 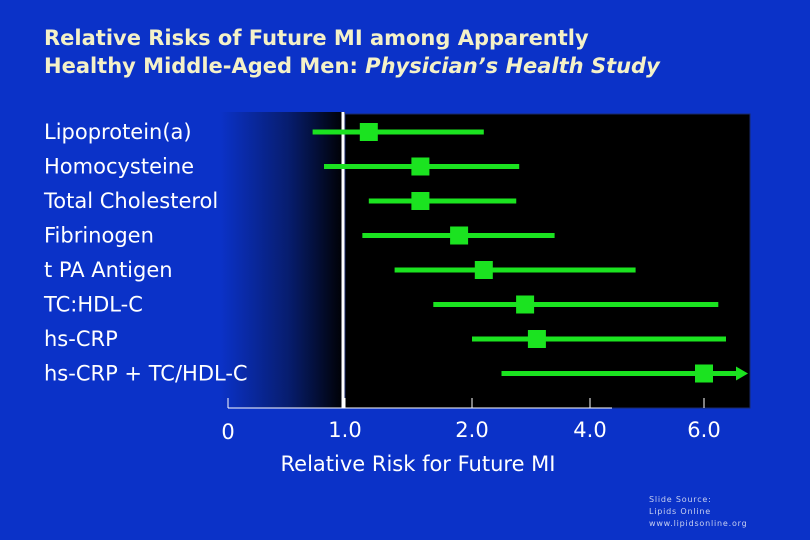 What do you see at coordinates (698, 523) in the screenshot?
I see `source-line-3: www.lipidsonline.org` at bounding box center [698, 523].